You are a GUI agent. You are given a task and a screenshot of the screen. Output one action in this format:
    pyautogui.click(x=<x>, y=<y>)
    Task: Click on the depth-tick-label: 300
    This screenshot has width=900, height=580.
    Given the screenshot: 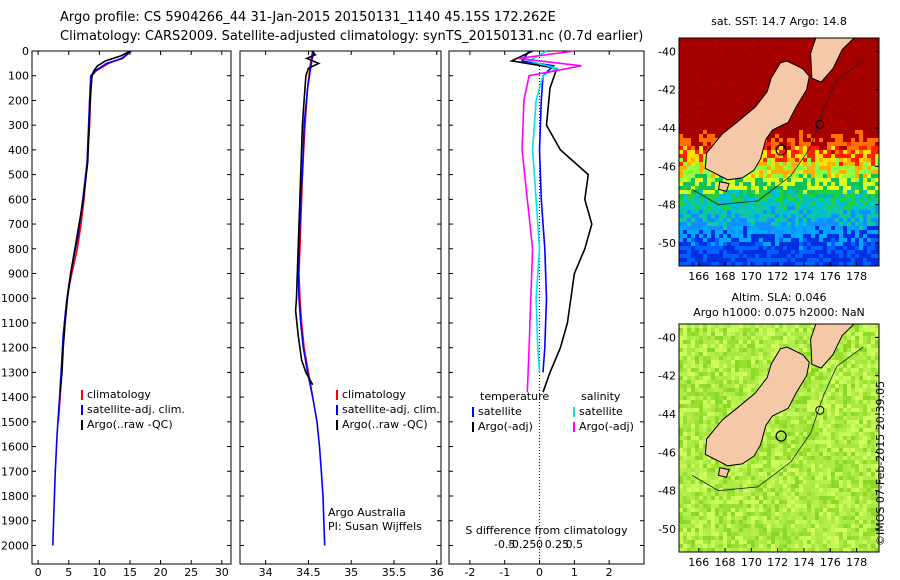 What is the action you would take?
    pyautogui.click(x=18, y=125)
    